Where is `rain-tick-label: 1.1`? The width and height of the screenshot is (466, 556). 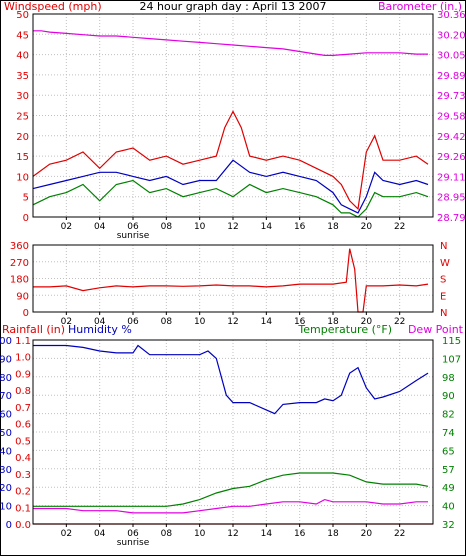
rain-tick-label: 1.1 is located at coordinates (23, 341).